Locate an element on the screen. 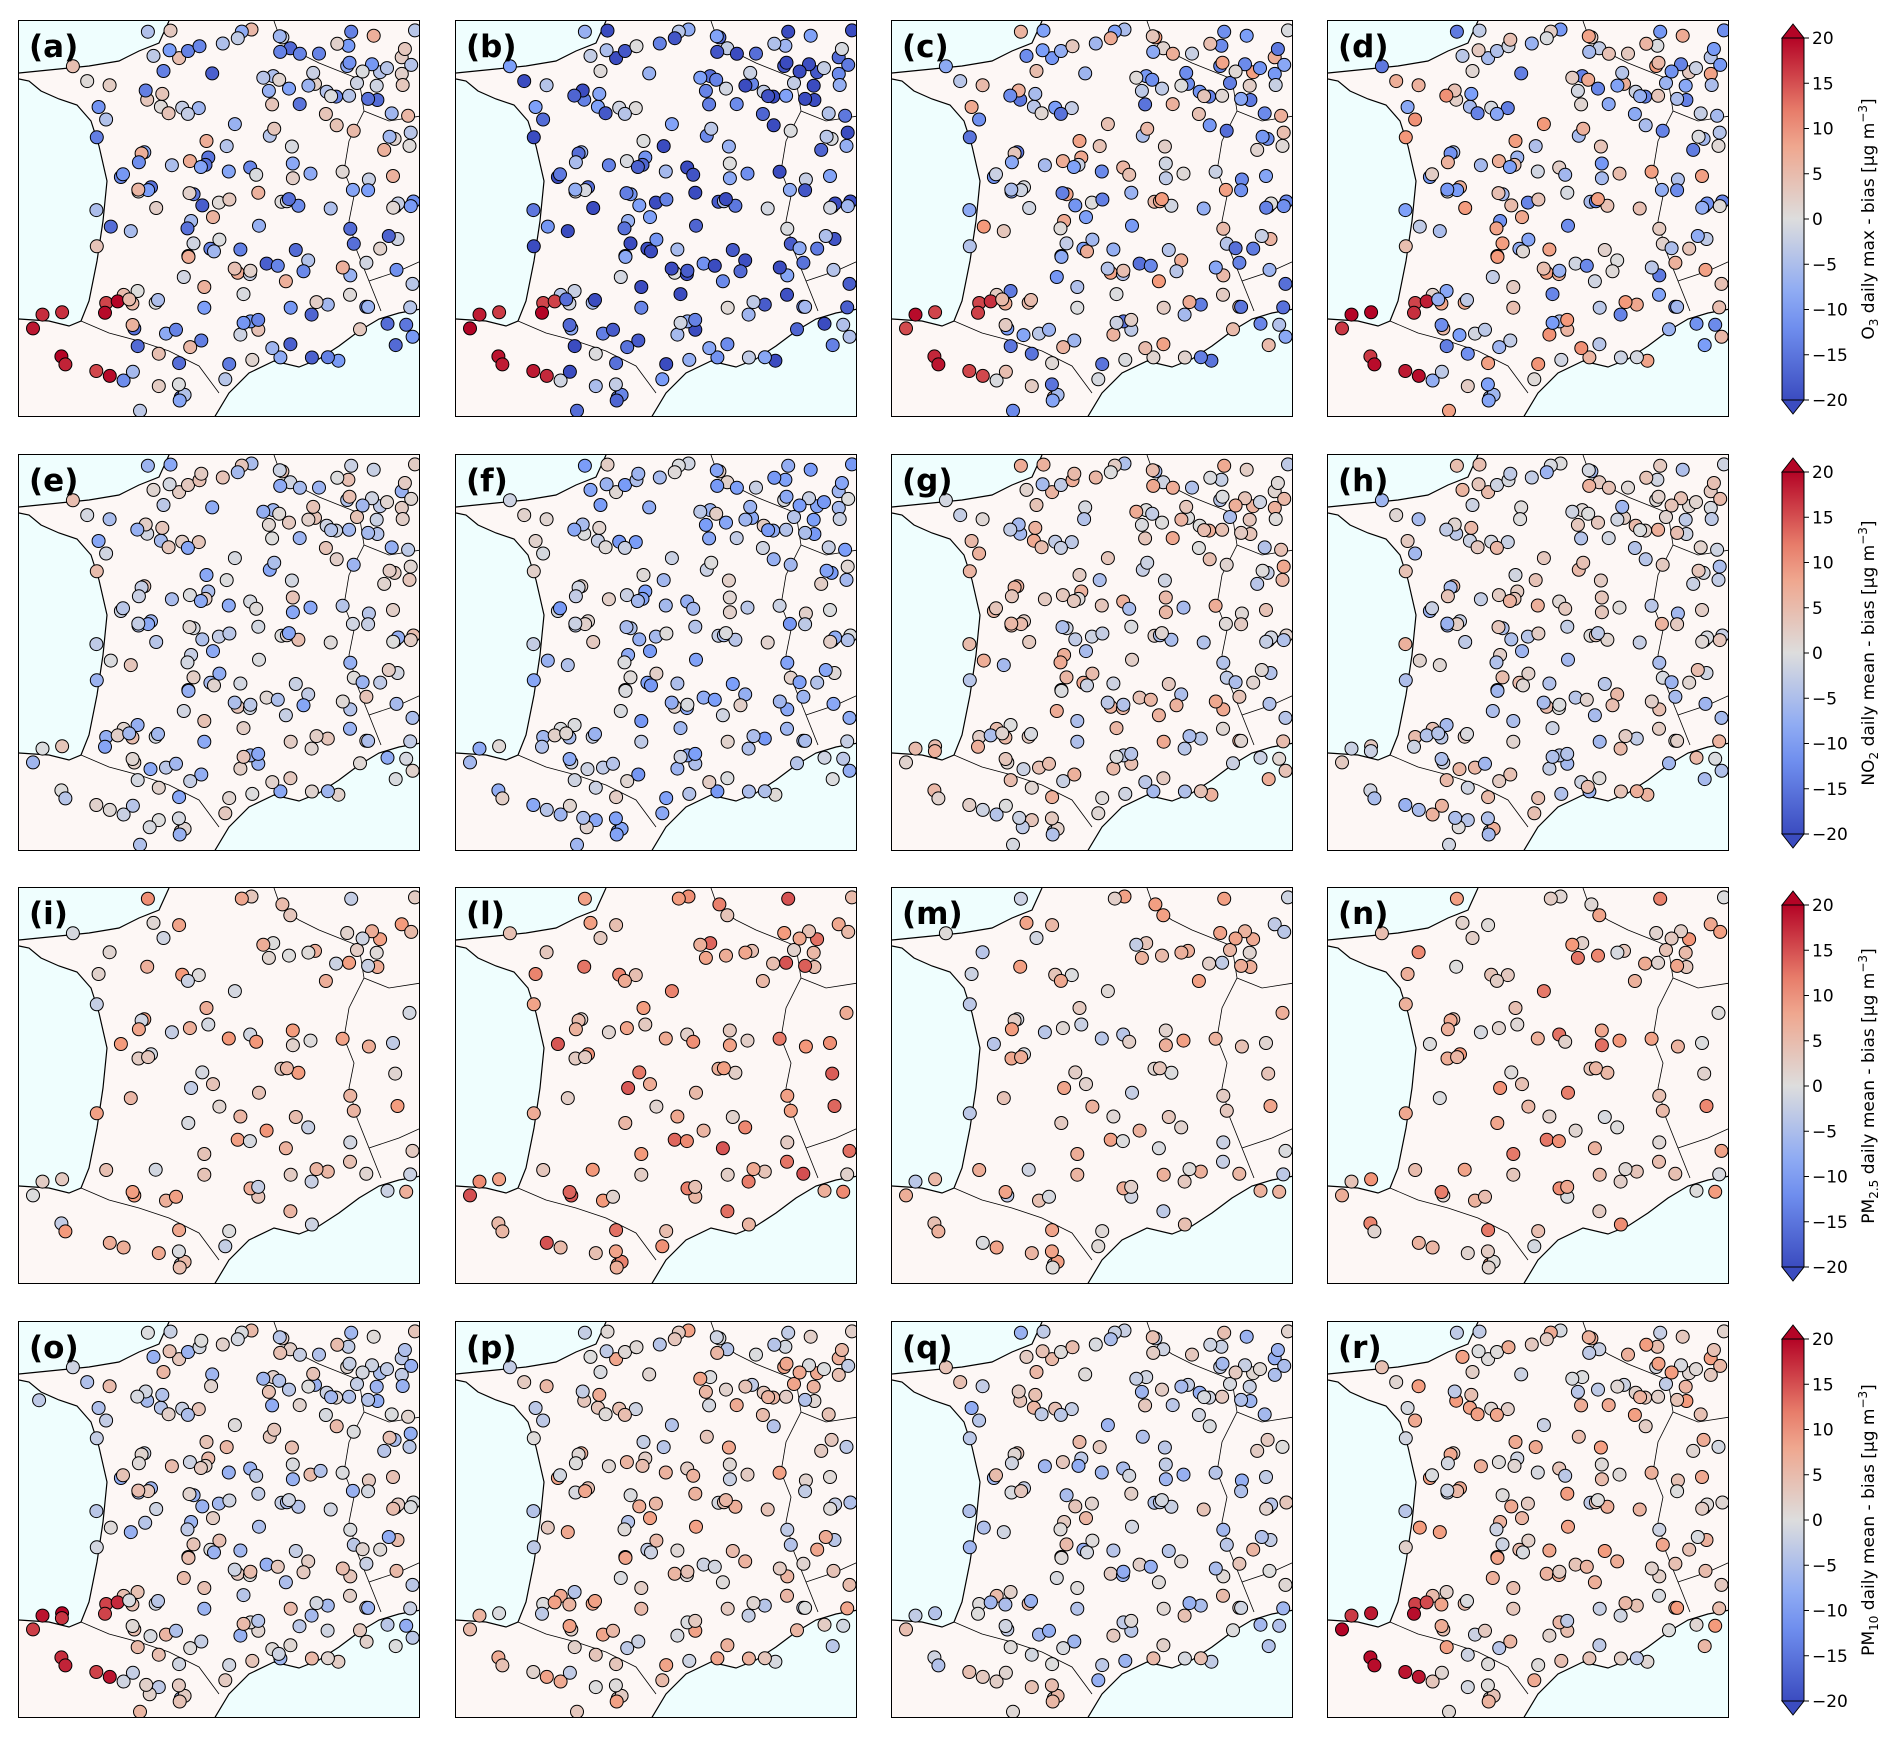 The height and width of the screenshot is (1738, 1892). colorbar-tick-label: −10 is located at coordinates (1830, 1178).